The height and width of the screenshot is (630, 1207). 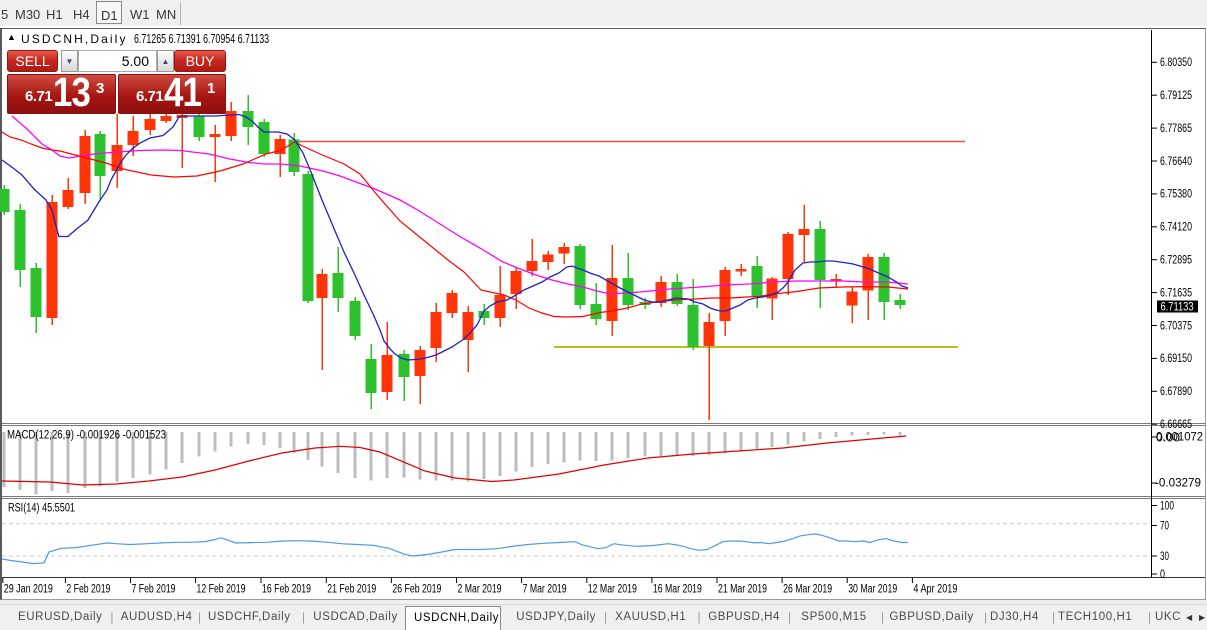 I want to click on svg-text: 16 Feb 2019, so click(x=286, y=590).